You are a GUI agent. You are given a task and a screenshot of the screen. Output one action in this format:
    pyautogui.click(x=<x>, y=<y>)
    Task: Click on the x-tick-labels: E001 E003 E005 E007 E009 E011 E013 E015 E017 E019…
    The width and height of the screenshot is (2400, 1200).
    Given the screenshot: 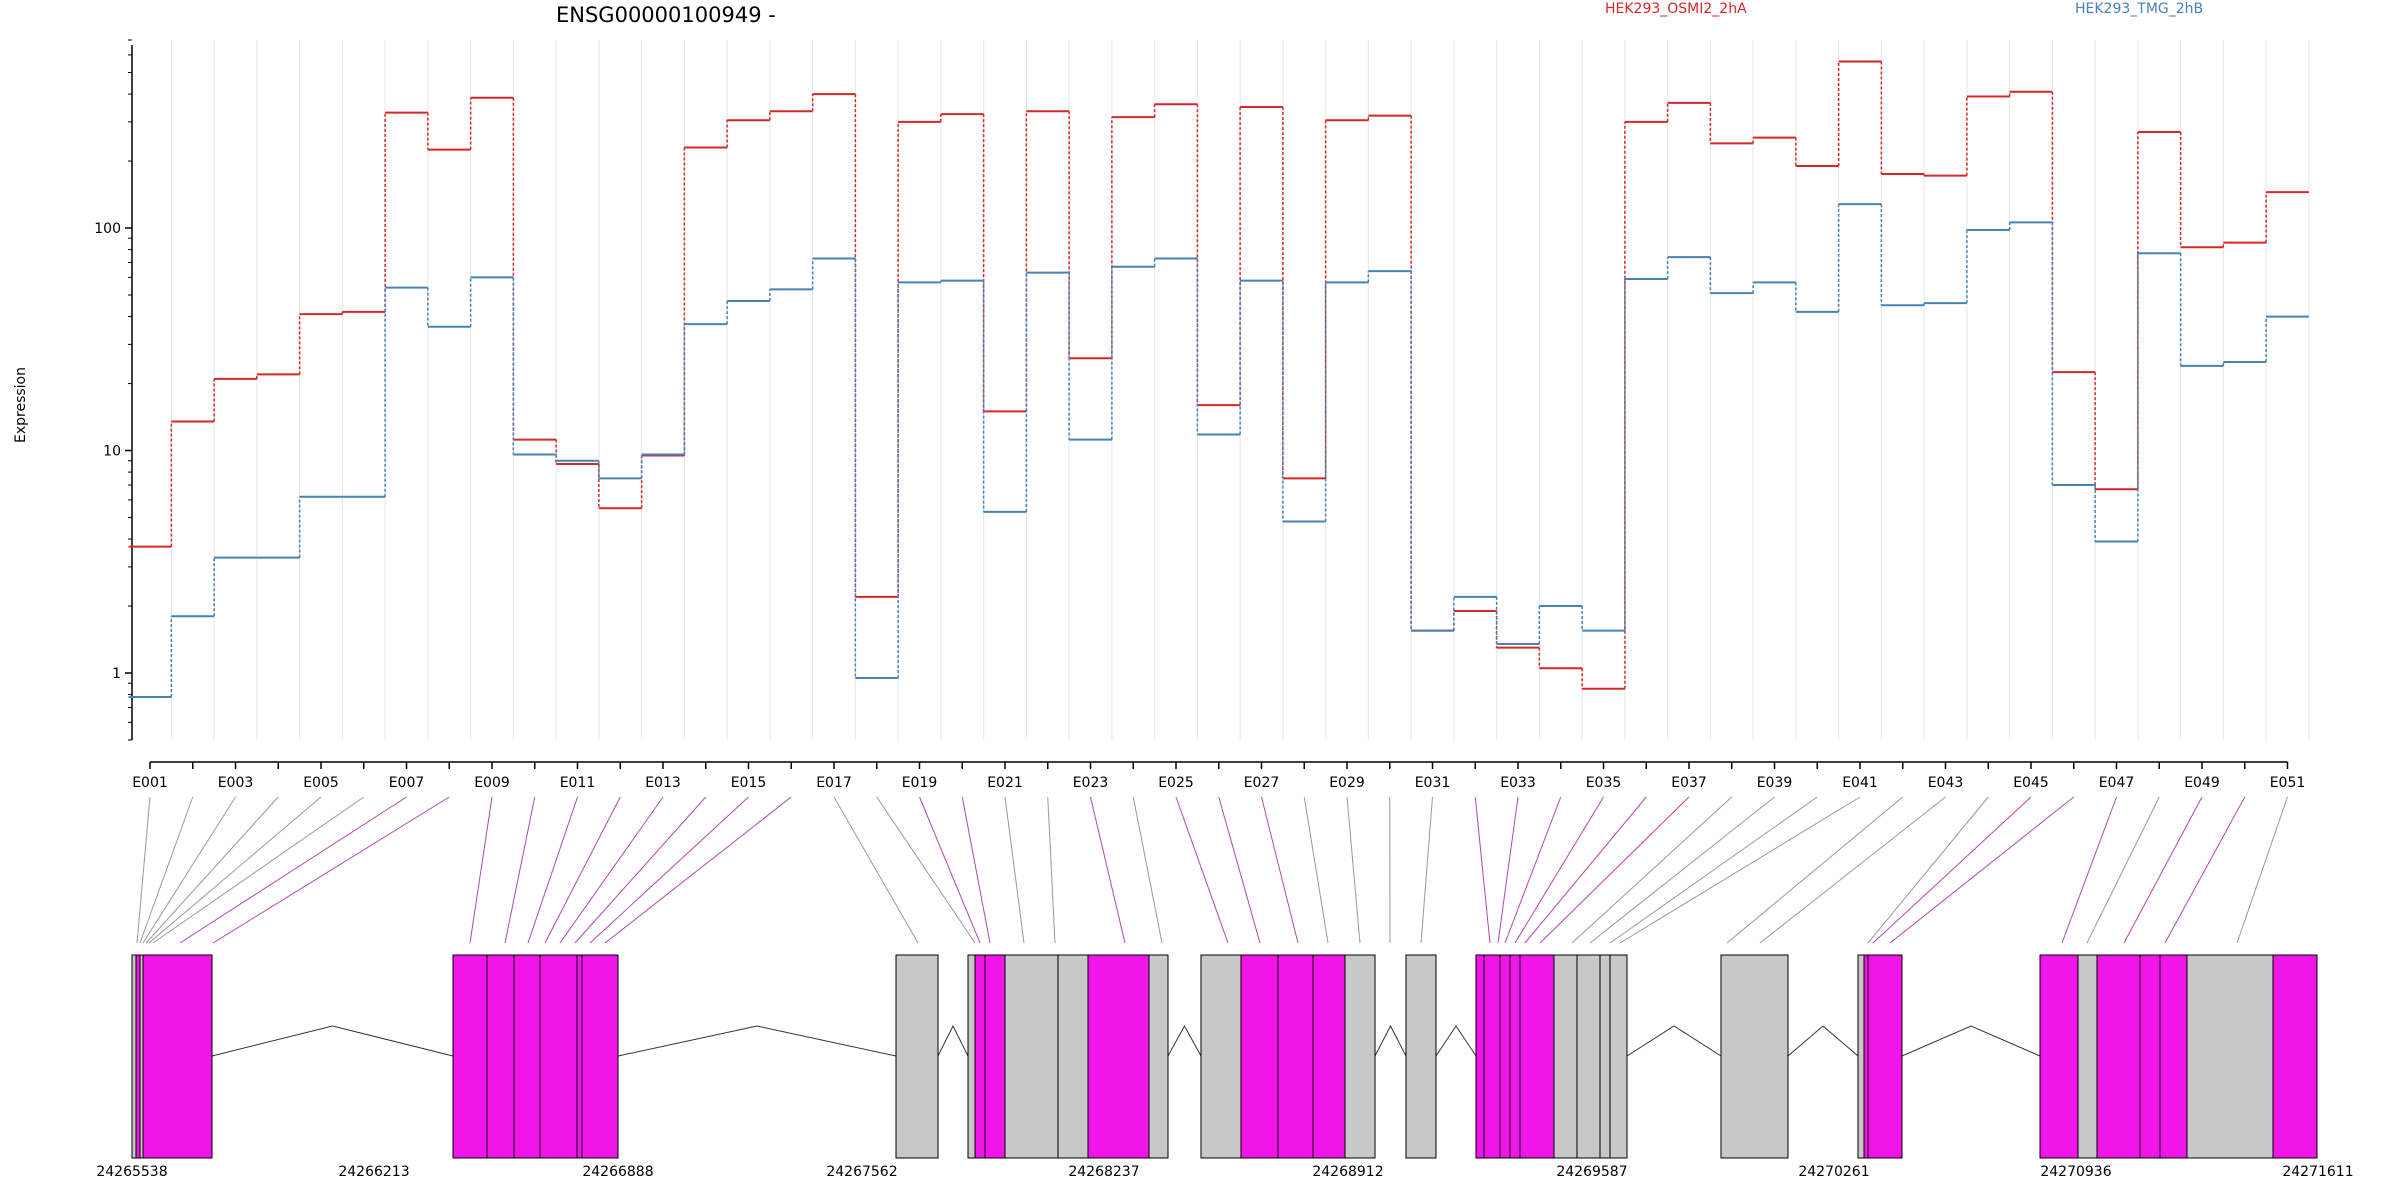 What is the action you would take?
    pyautogui.click(x=1218, y=783)
    